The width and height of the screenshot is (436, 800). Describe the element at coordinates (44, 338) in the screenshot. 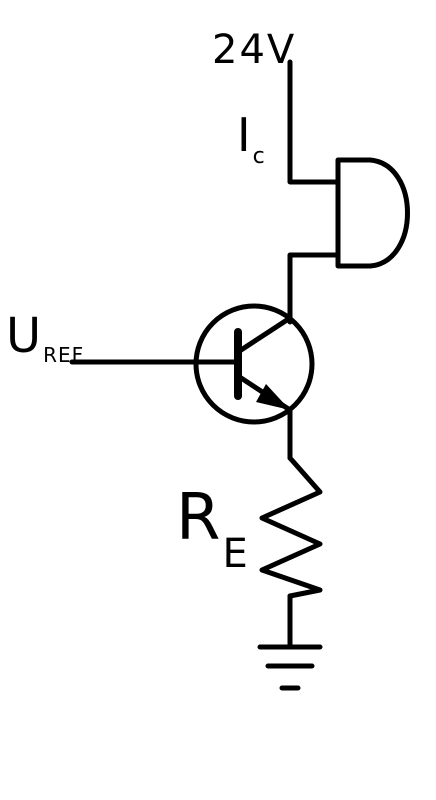

I see `reference-voltage-label: U REF` at that location.